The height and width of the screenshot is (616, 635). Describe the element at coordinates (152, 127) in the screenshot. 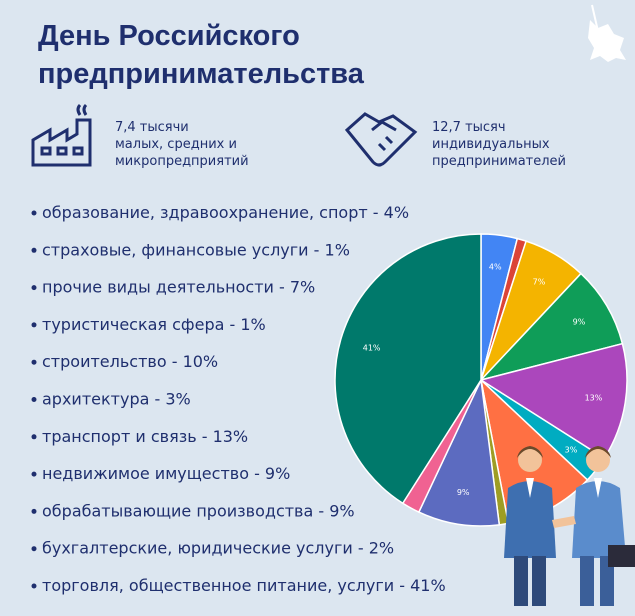

I see `stat-text: 7,4 тысячи` at that location.